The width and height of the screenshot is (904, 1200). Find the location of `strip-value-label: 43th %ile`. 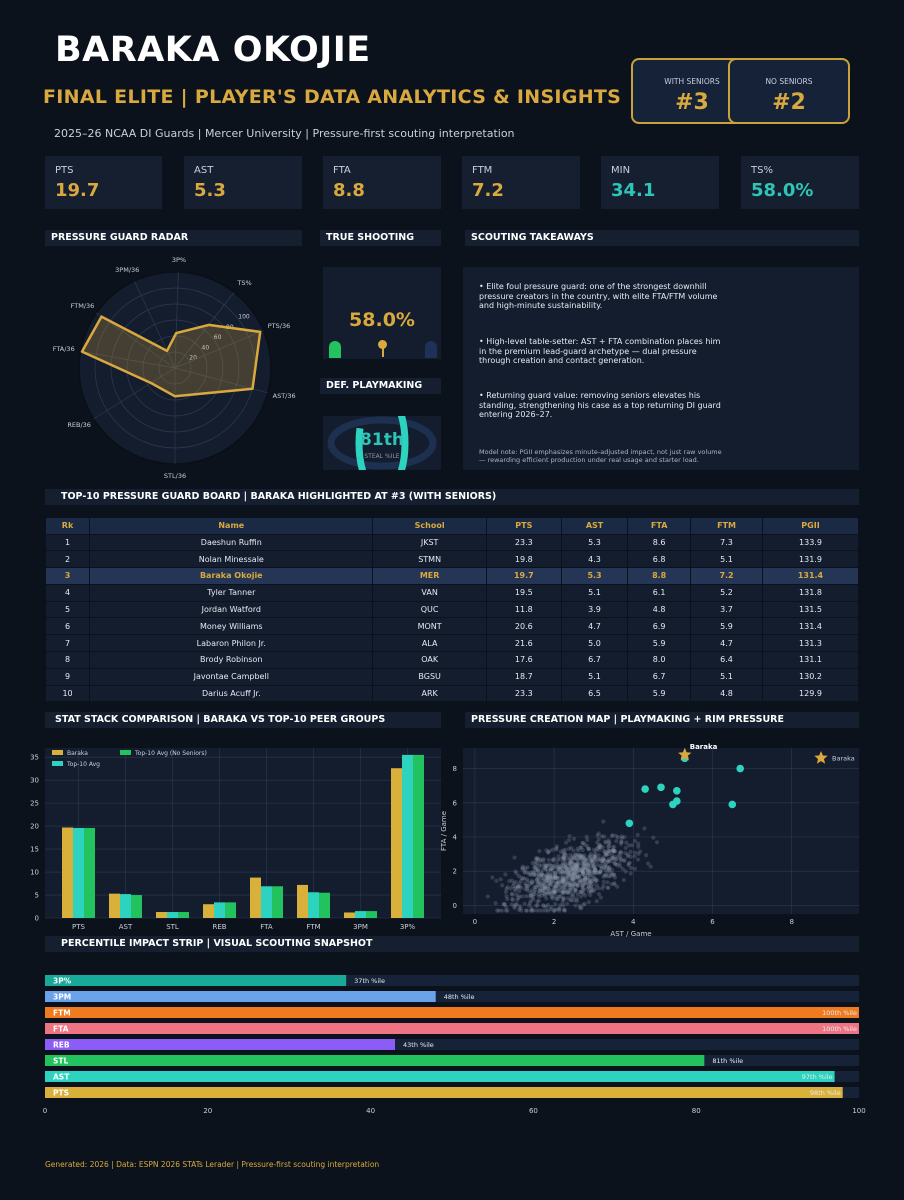

strip-value-label: 43th %ile is located at coordinates (418, 1045).